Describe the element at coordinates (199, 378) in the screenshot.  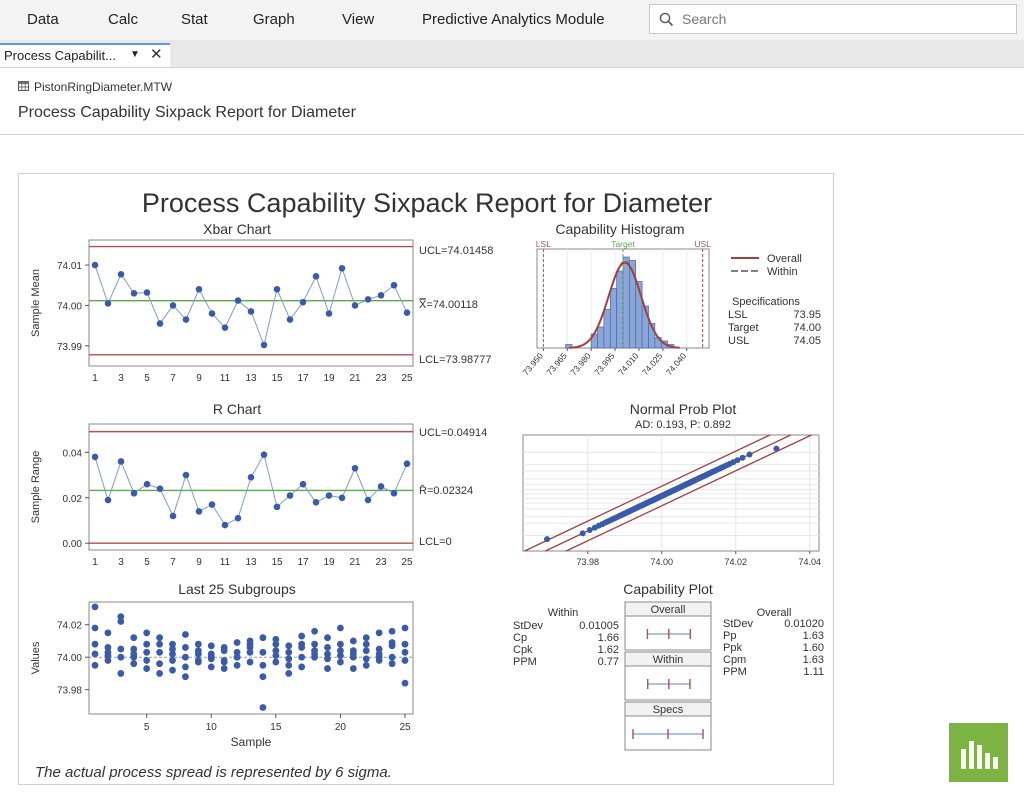
I see `xbar-xtick-label: 9` at that location.